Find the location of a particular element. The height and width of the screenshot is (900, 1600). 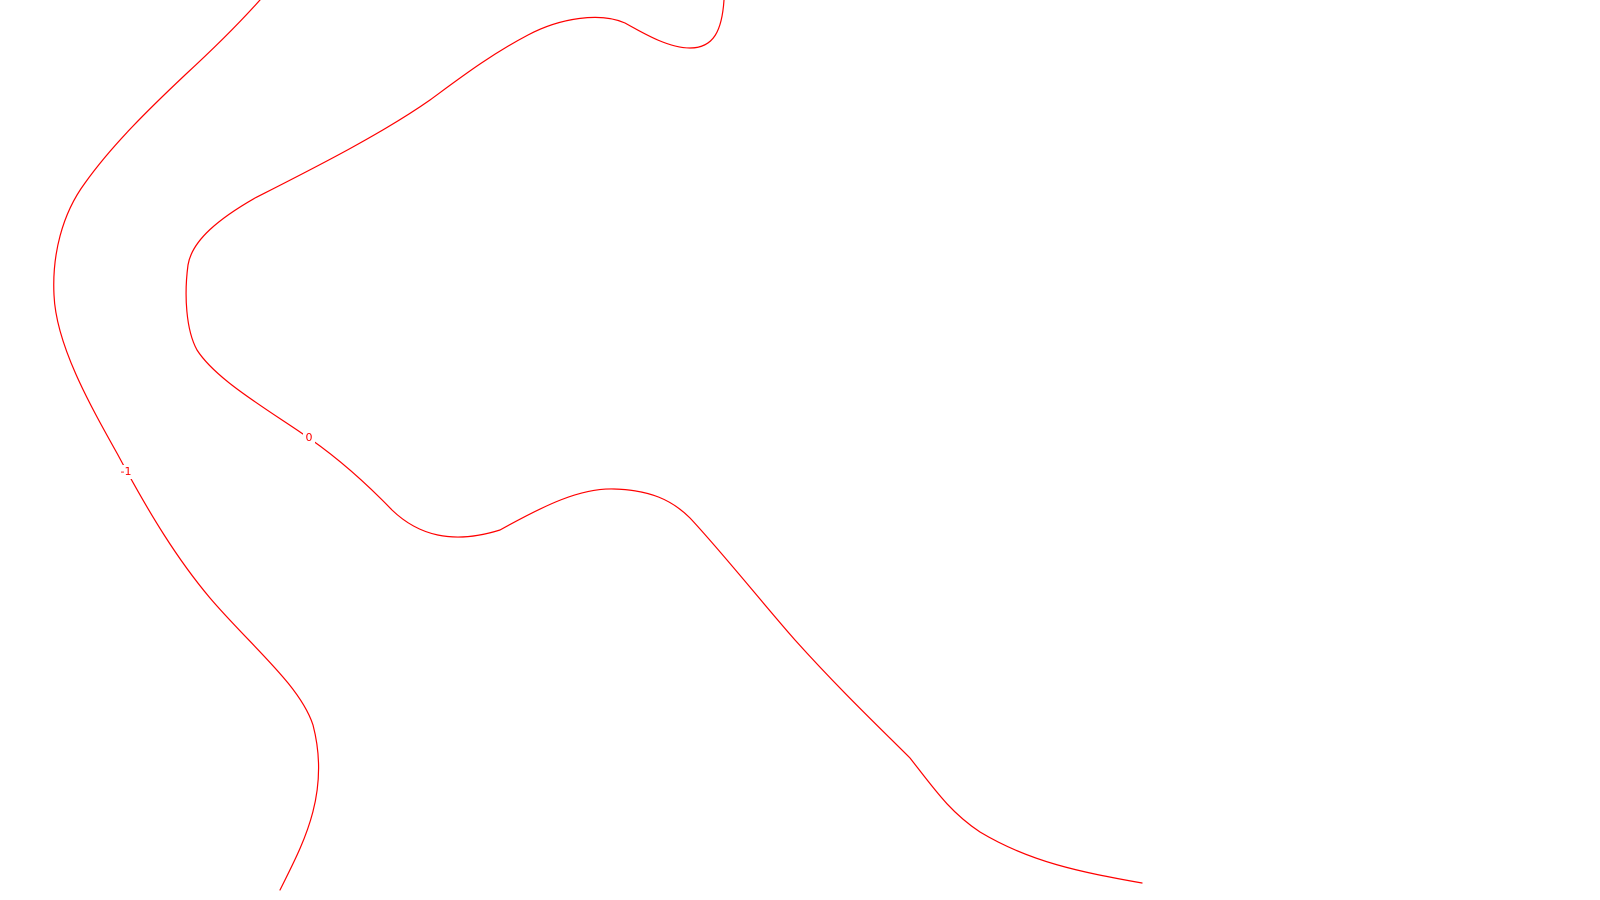

contour-label-0: 0 is located at coordinates (309, 438).